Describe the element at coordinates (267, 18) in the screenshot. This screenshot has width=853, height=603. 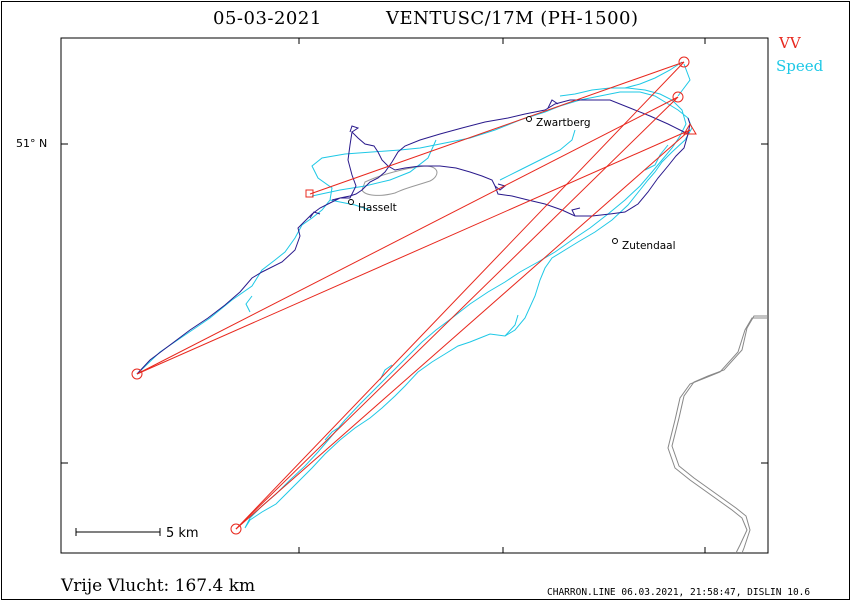
I see `flight-date: 05-03-2021` at that location.